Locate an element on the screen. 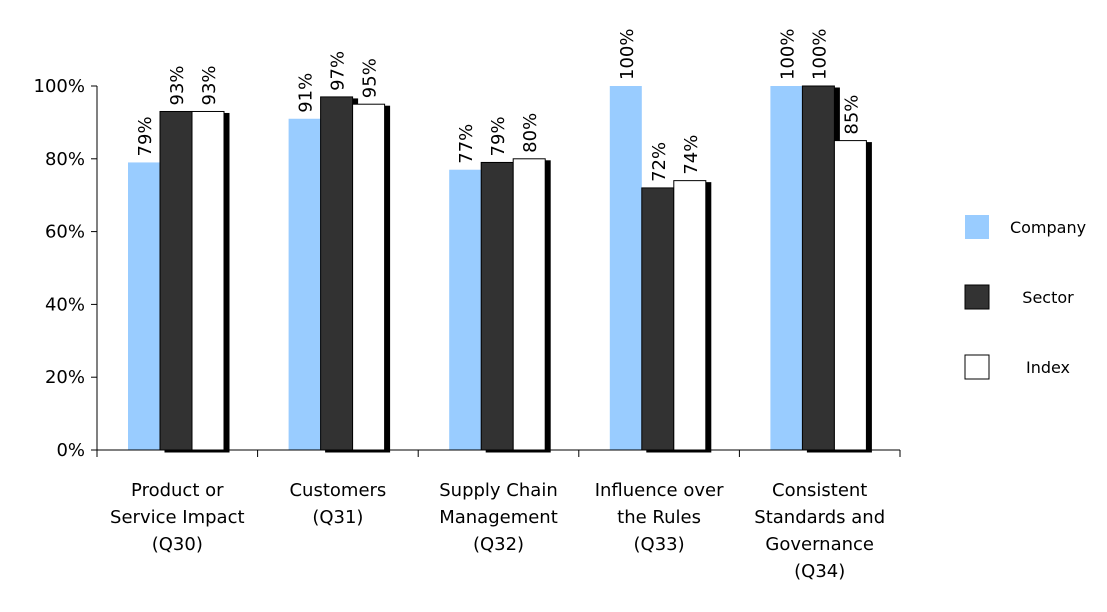 The height and width of the screenshot is (612, 1107). y-tick-label: 80% is located at coordinates (65, 159).